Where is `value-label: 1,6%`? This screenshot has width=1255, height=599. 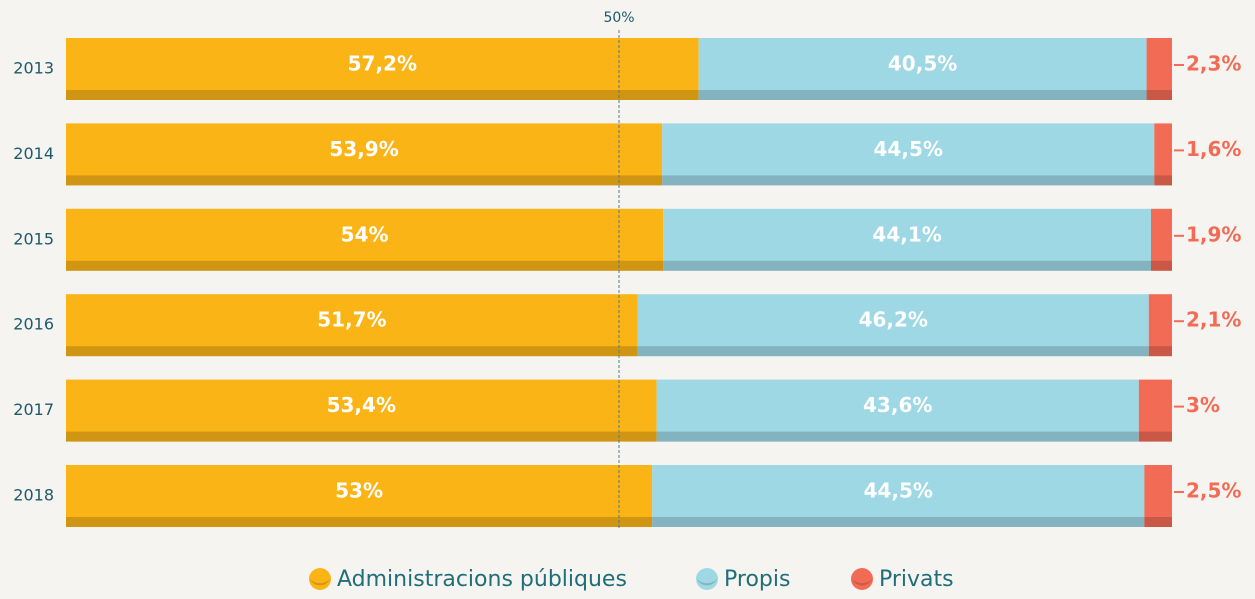 value-label: 1,6% is located at coordinates (1213, 149).